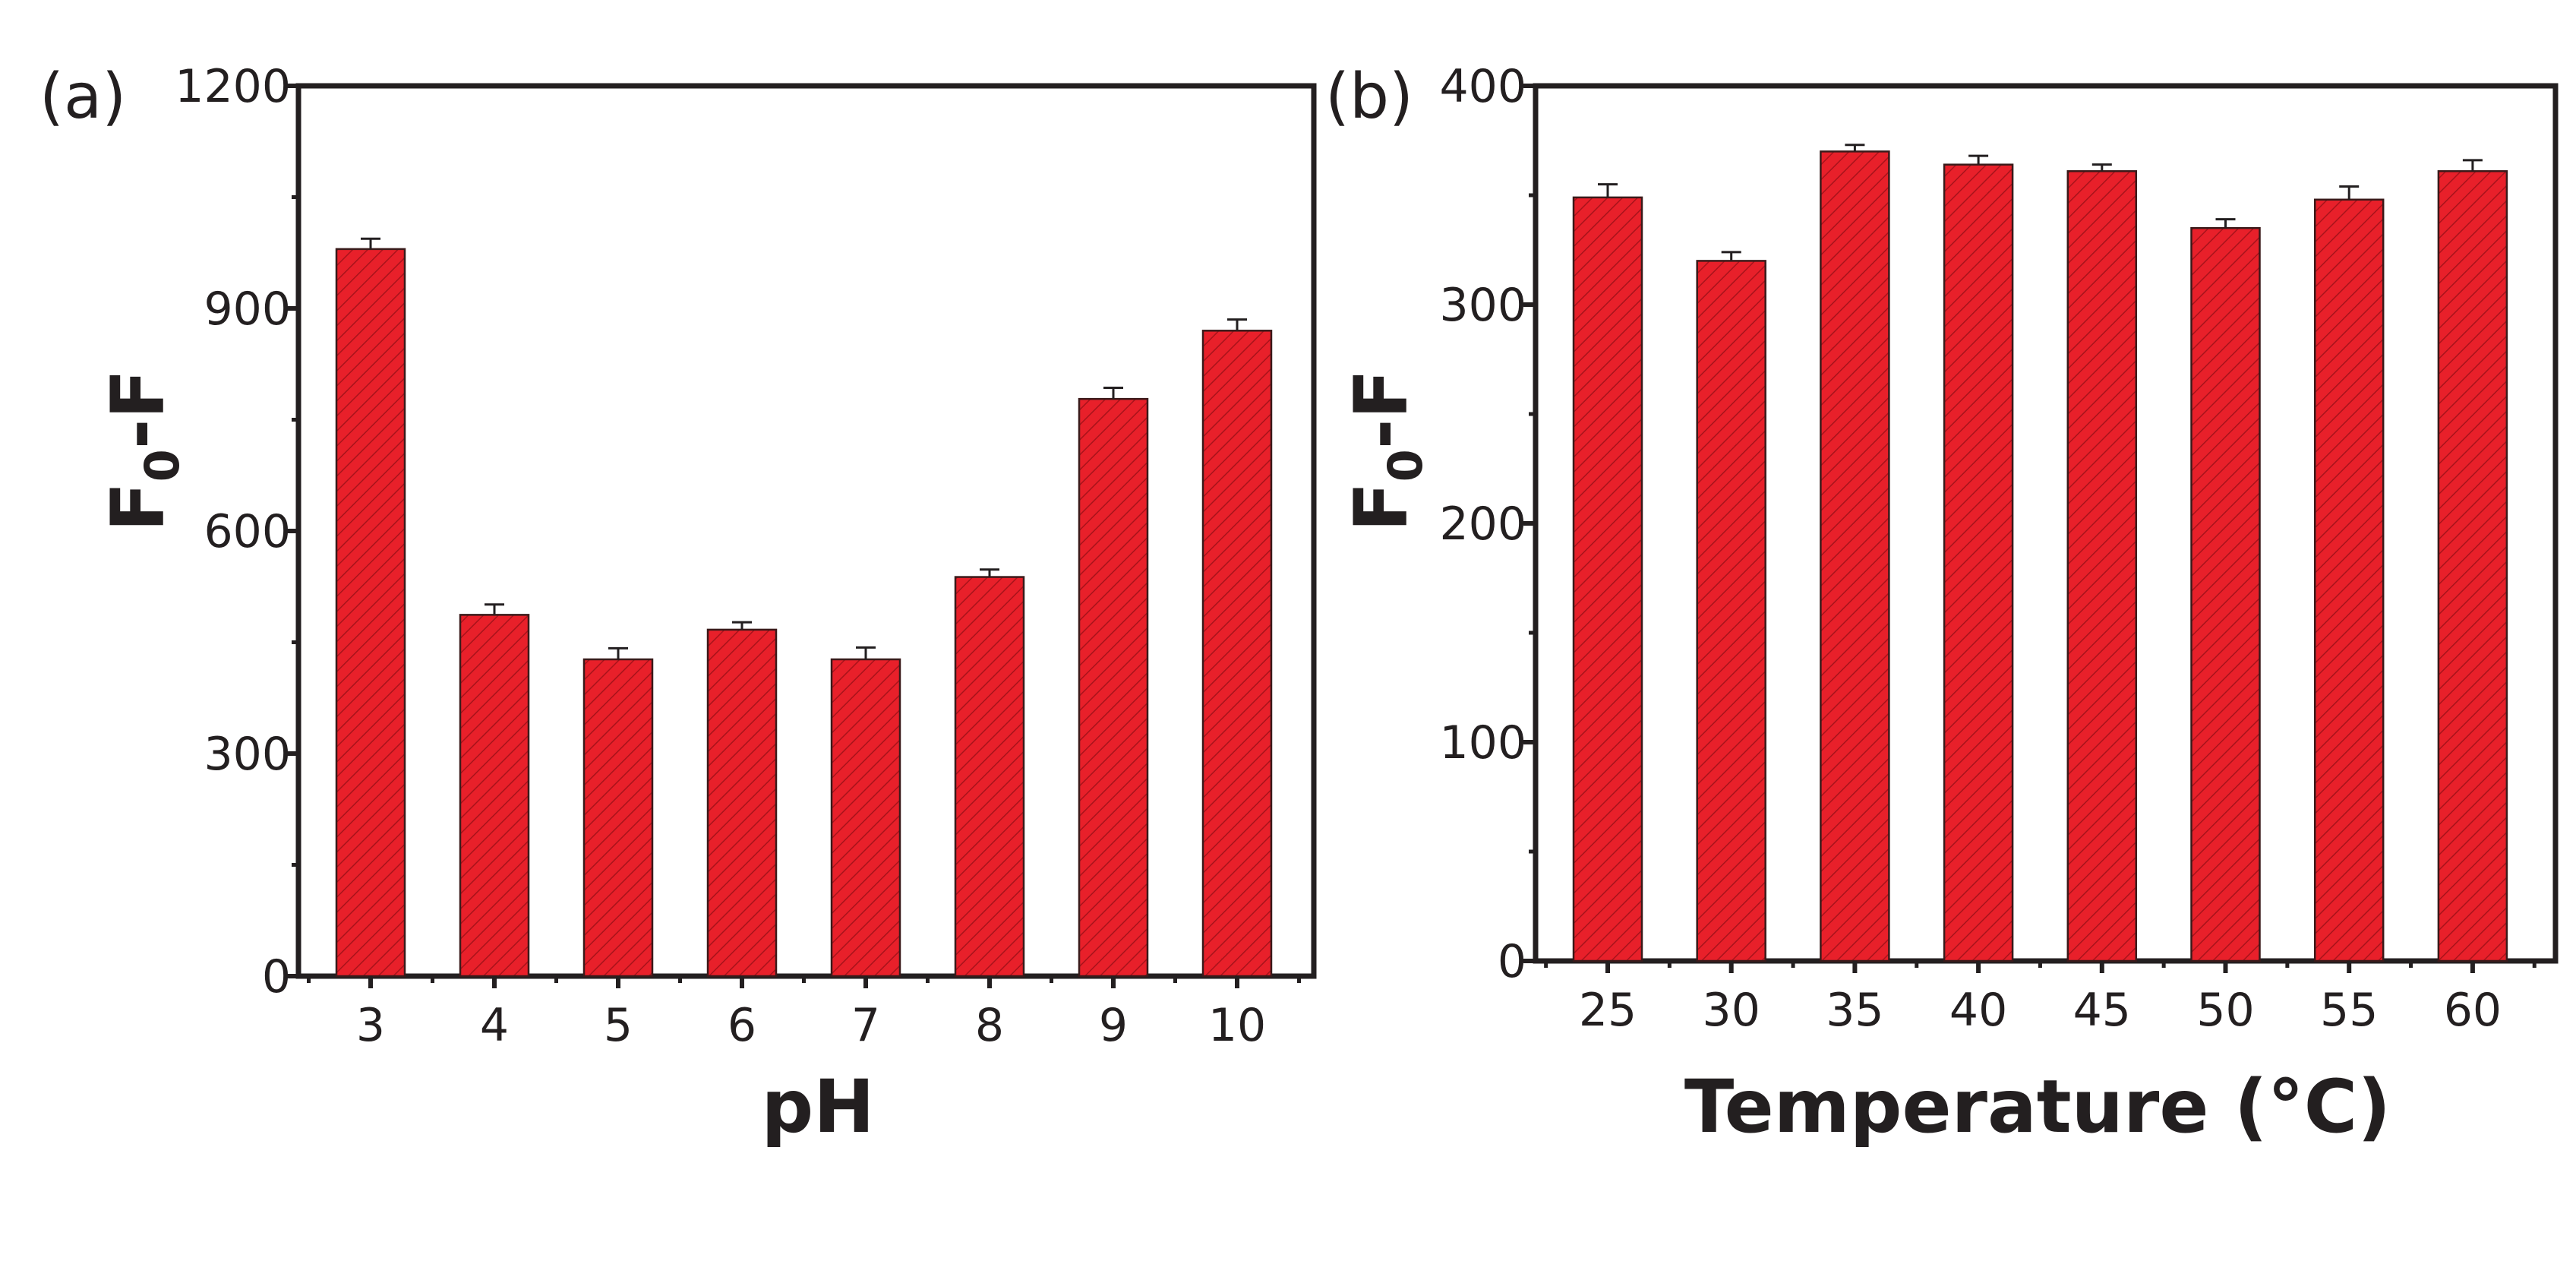 The height and width of the screenshot is (1280, 2576). I want to click on panel-b-label: (b), so click(1369, 97).